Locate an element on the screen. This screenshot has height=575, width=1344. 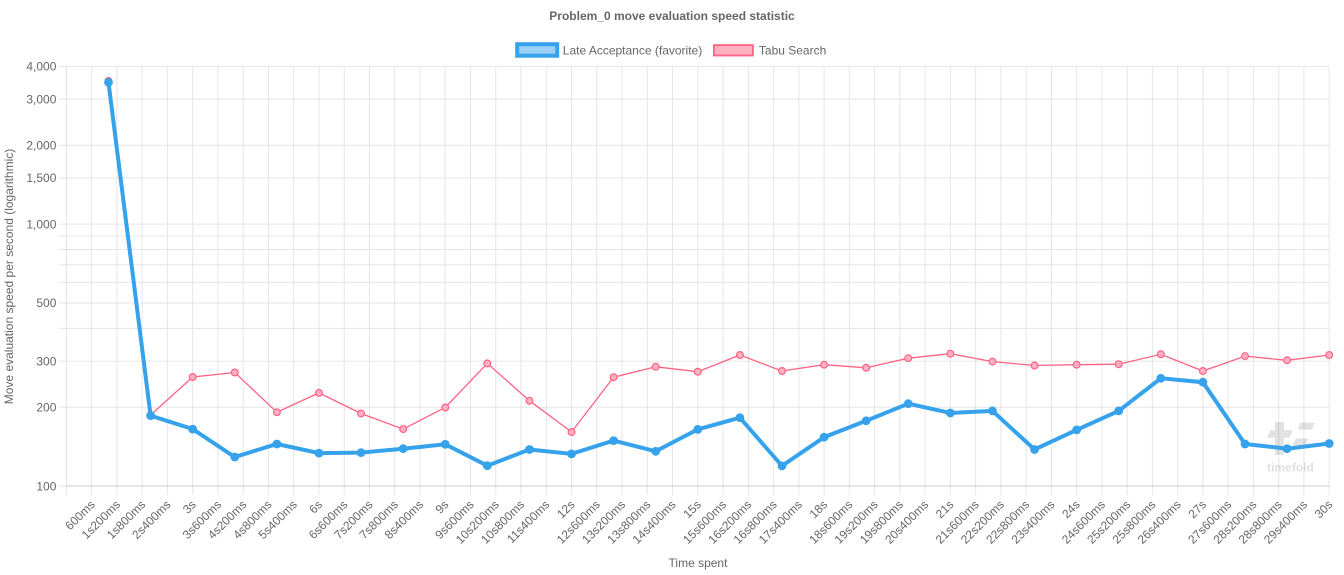
svg-text: 3,000 is located at coordinates (41, 99).